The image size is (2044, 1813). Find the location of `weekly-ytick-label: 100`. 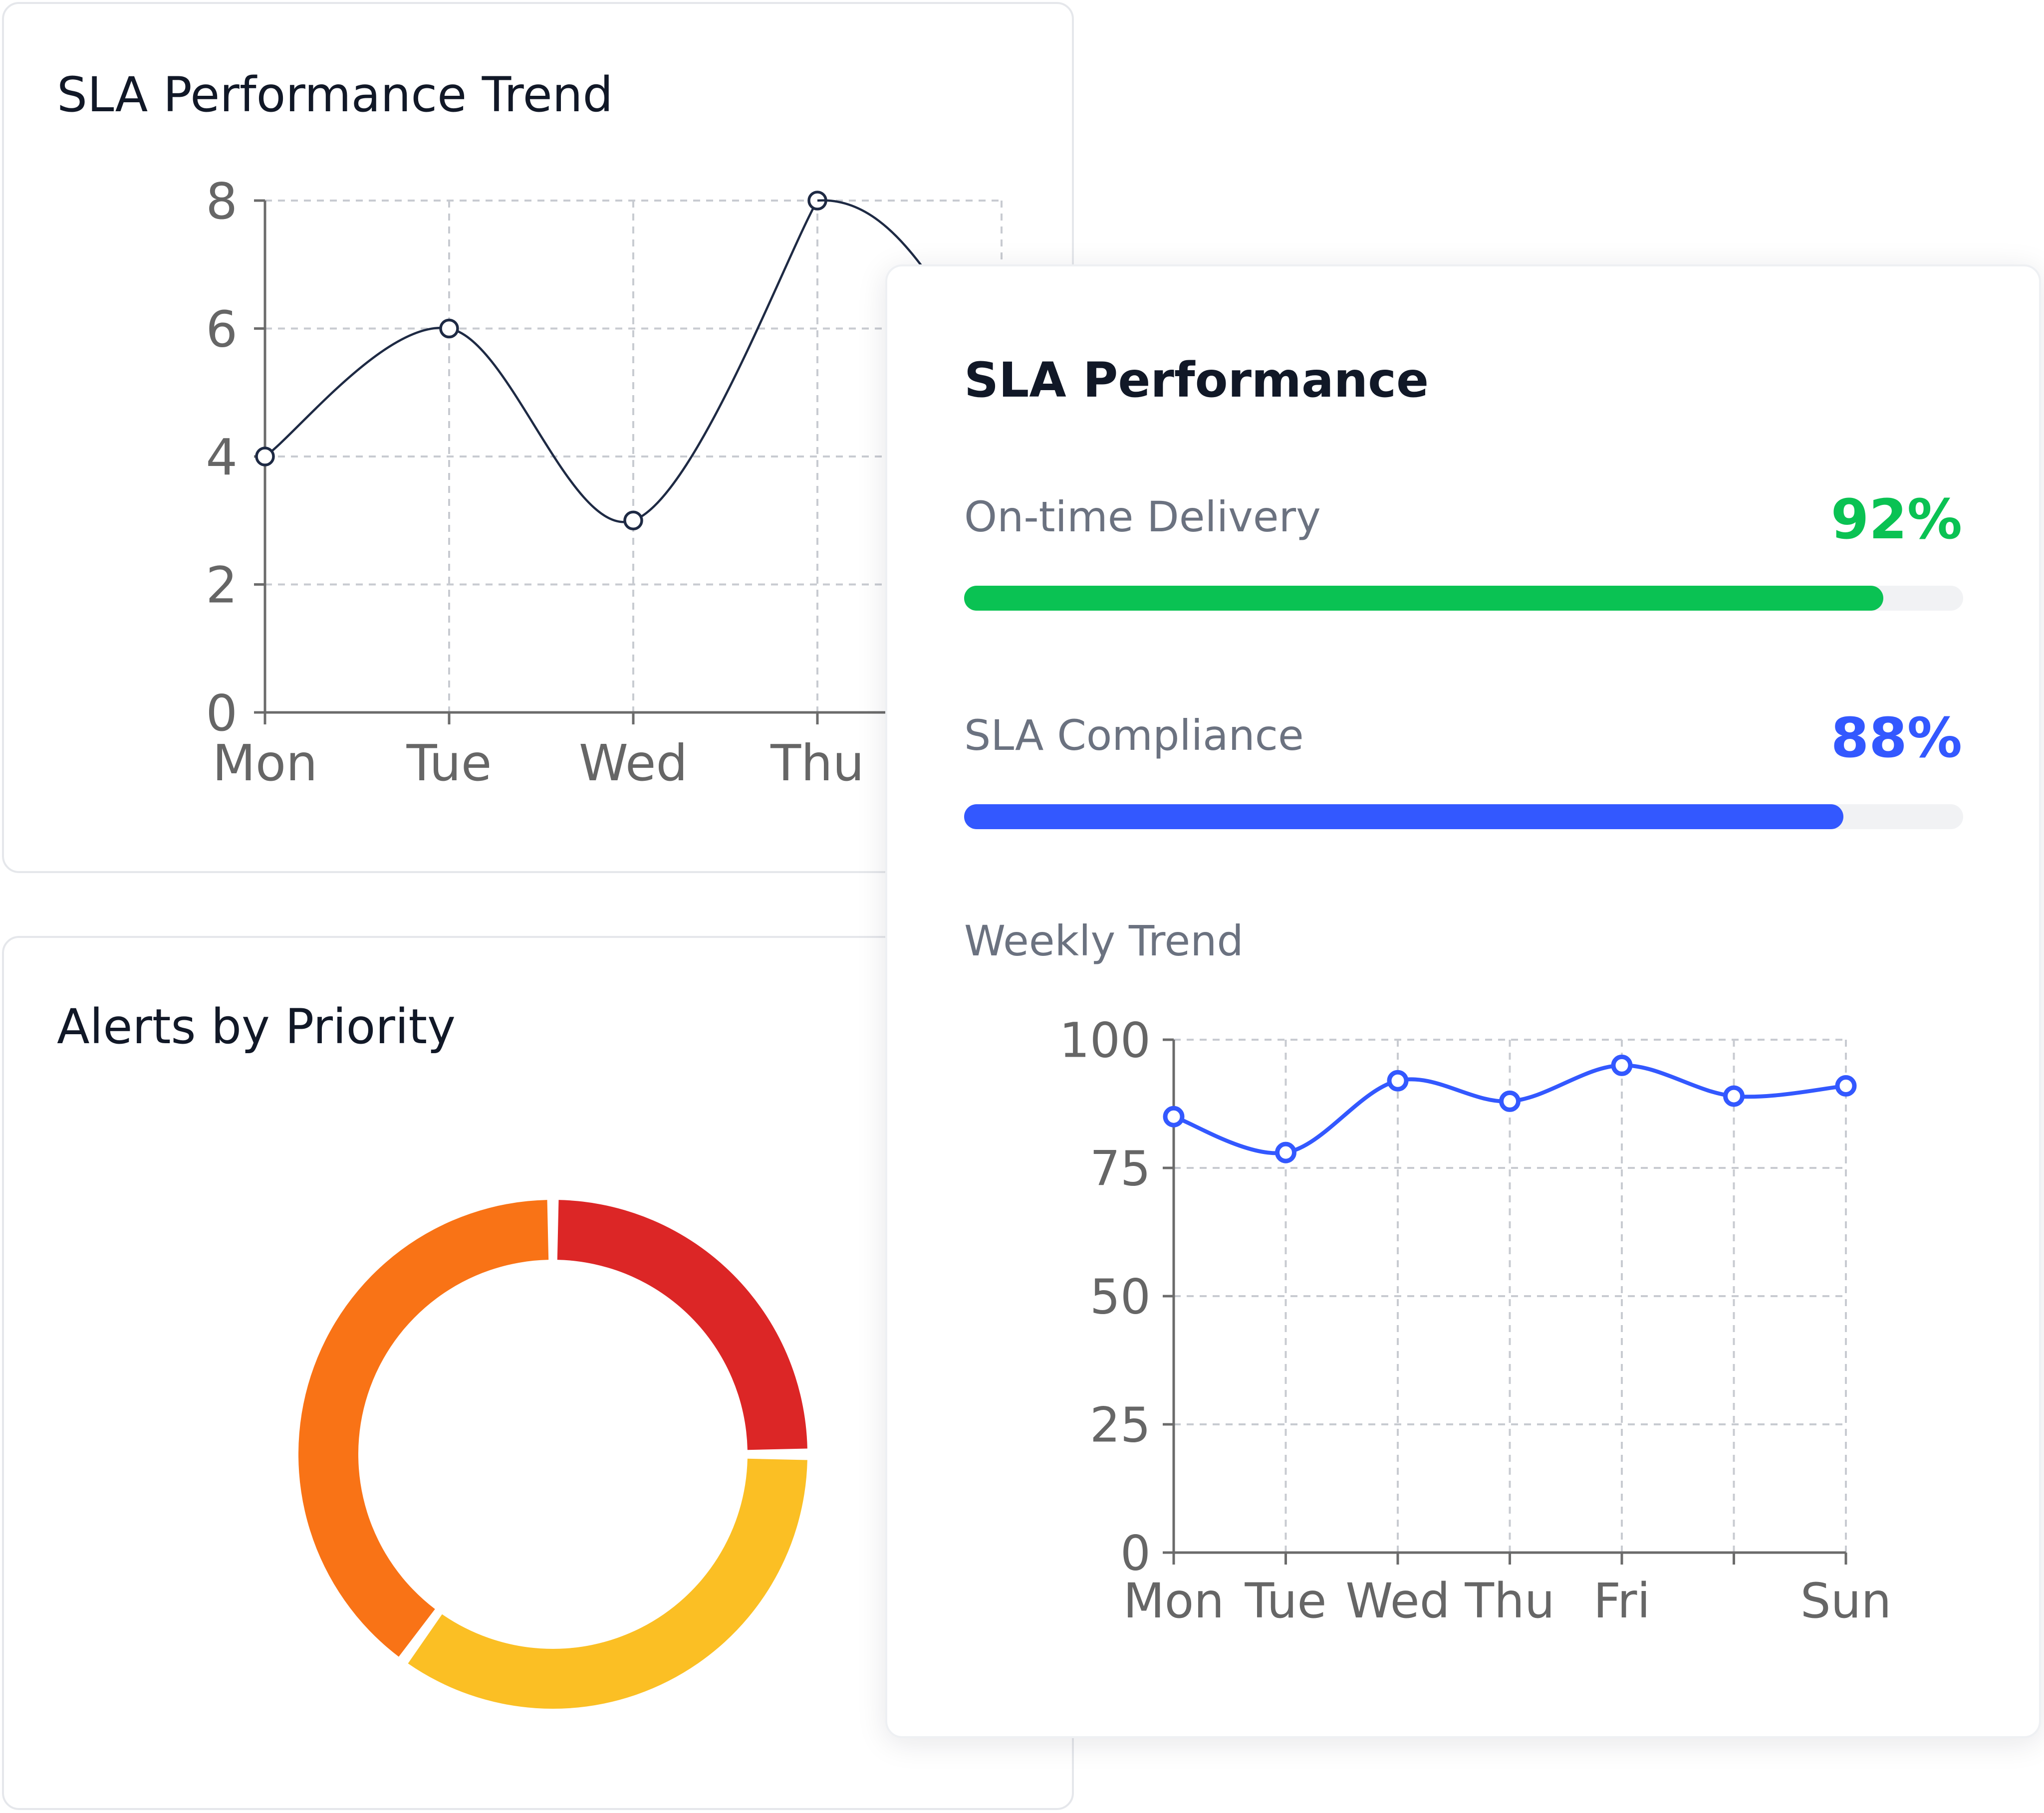

weekly-ytick-label: 100 is located at coordinates (1105, 1041).